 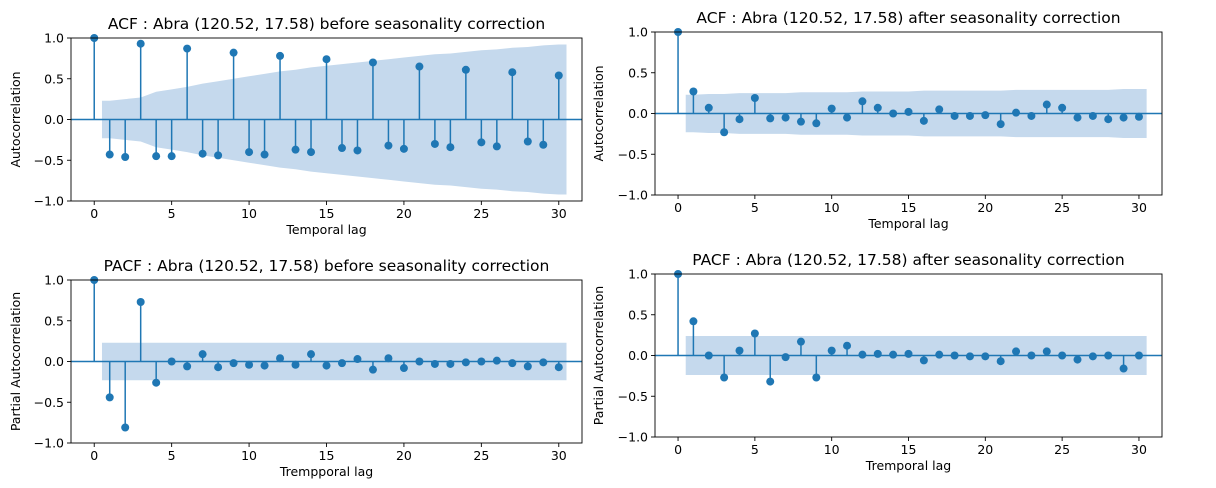 I want to click on x-tick-label: 0, so click(x=678, y=449).